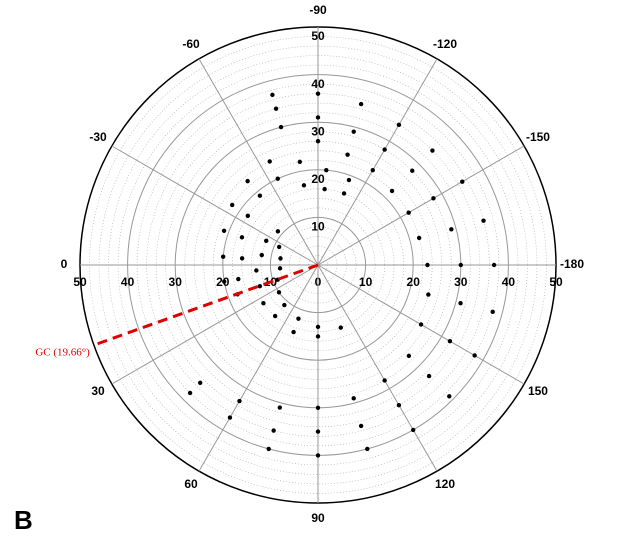 Image resolution: width=634 pixels, height=546 pixels. I want to click on radial-tick-label: 10, so click(366, 282).